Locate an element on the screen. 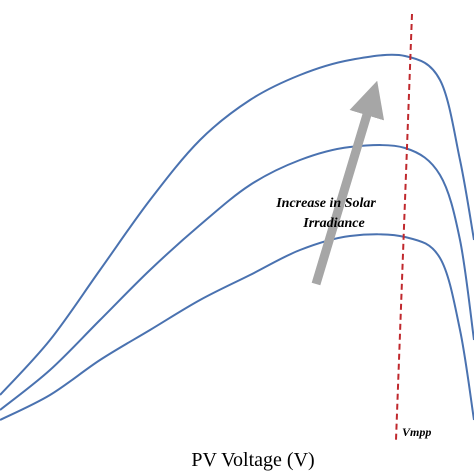 The height and width of the screenshot is (474, 474). annotation: Increase in Solar is located at coordinates (325, 203).